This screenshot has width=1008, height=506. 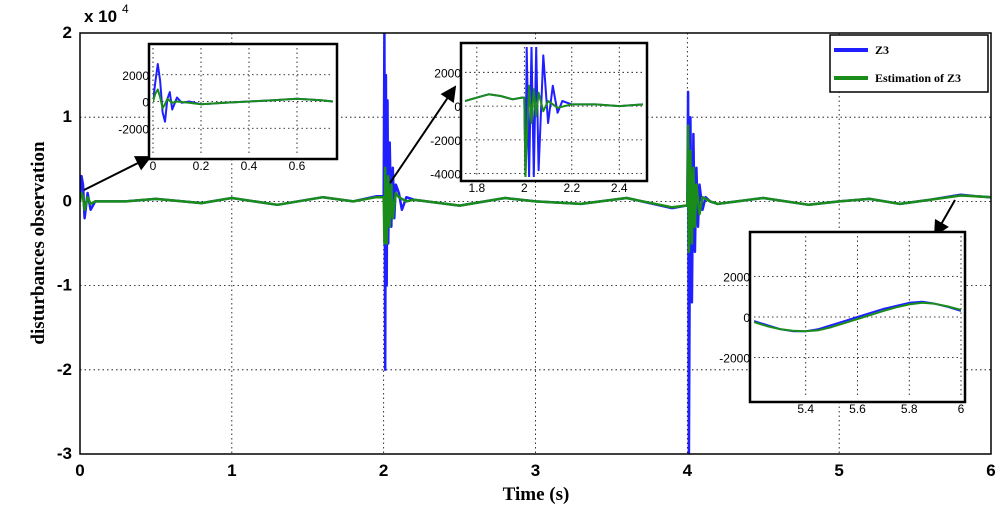 I want to click on inset1-y-tick-label: 0, so click(x=145, y=103).